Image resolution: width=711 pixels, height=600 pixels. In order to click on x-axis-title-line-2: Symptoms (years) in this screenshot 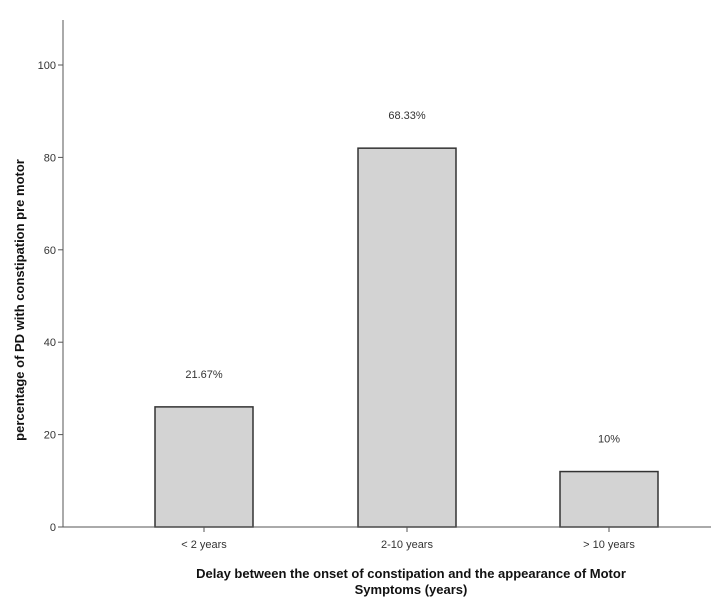, I will do `click(411, 589)`.